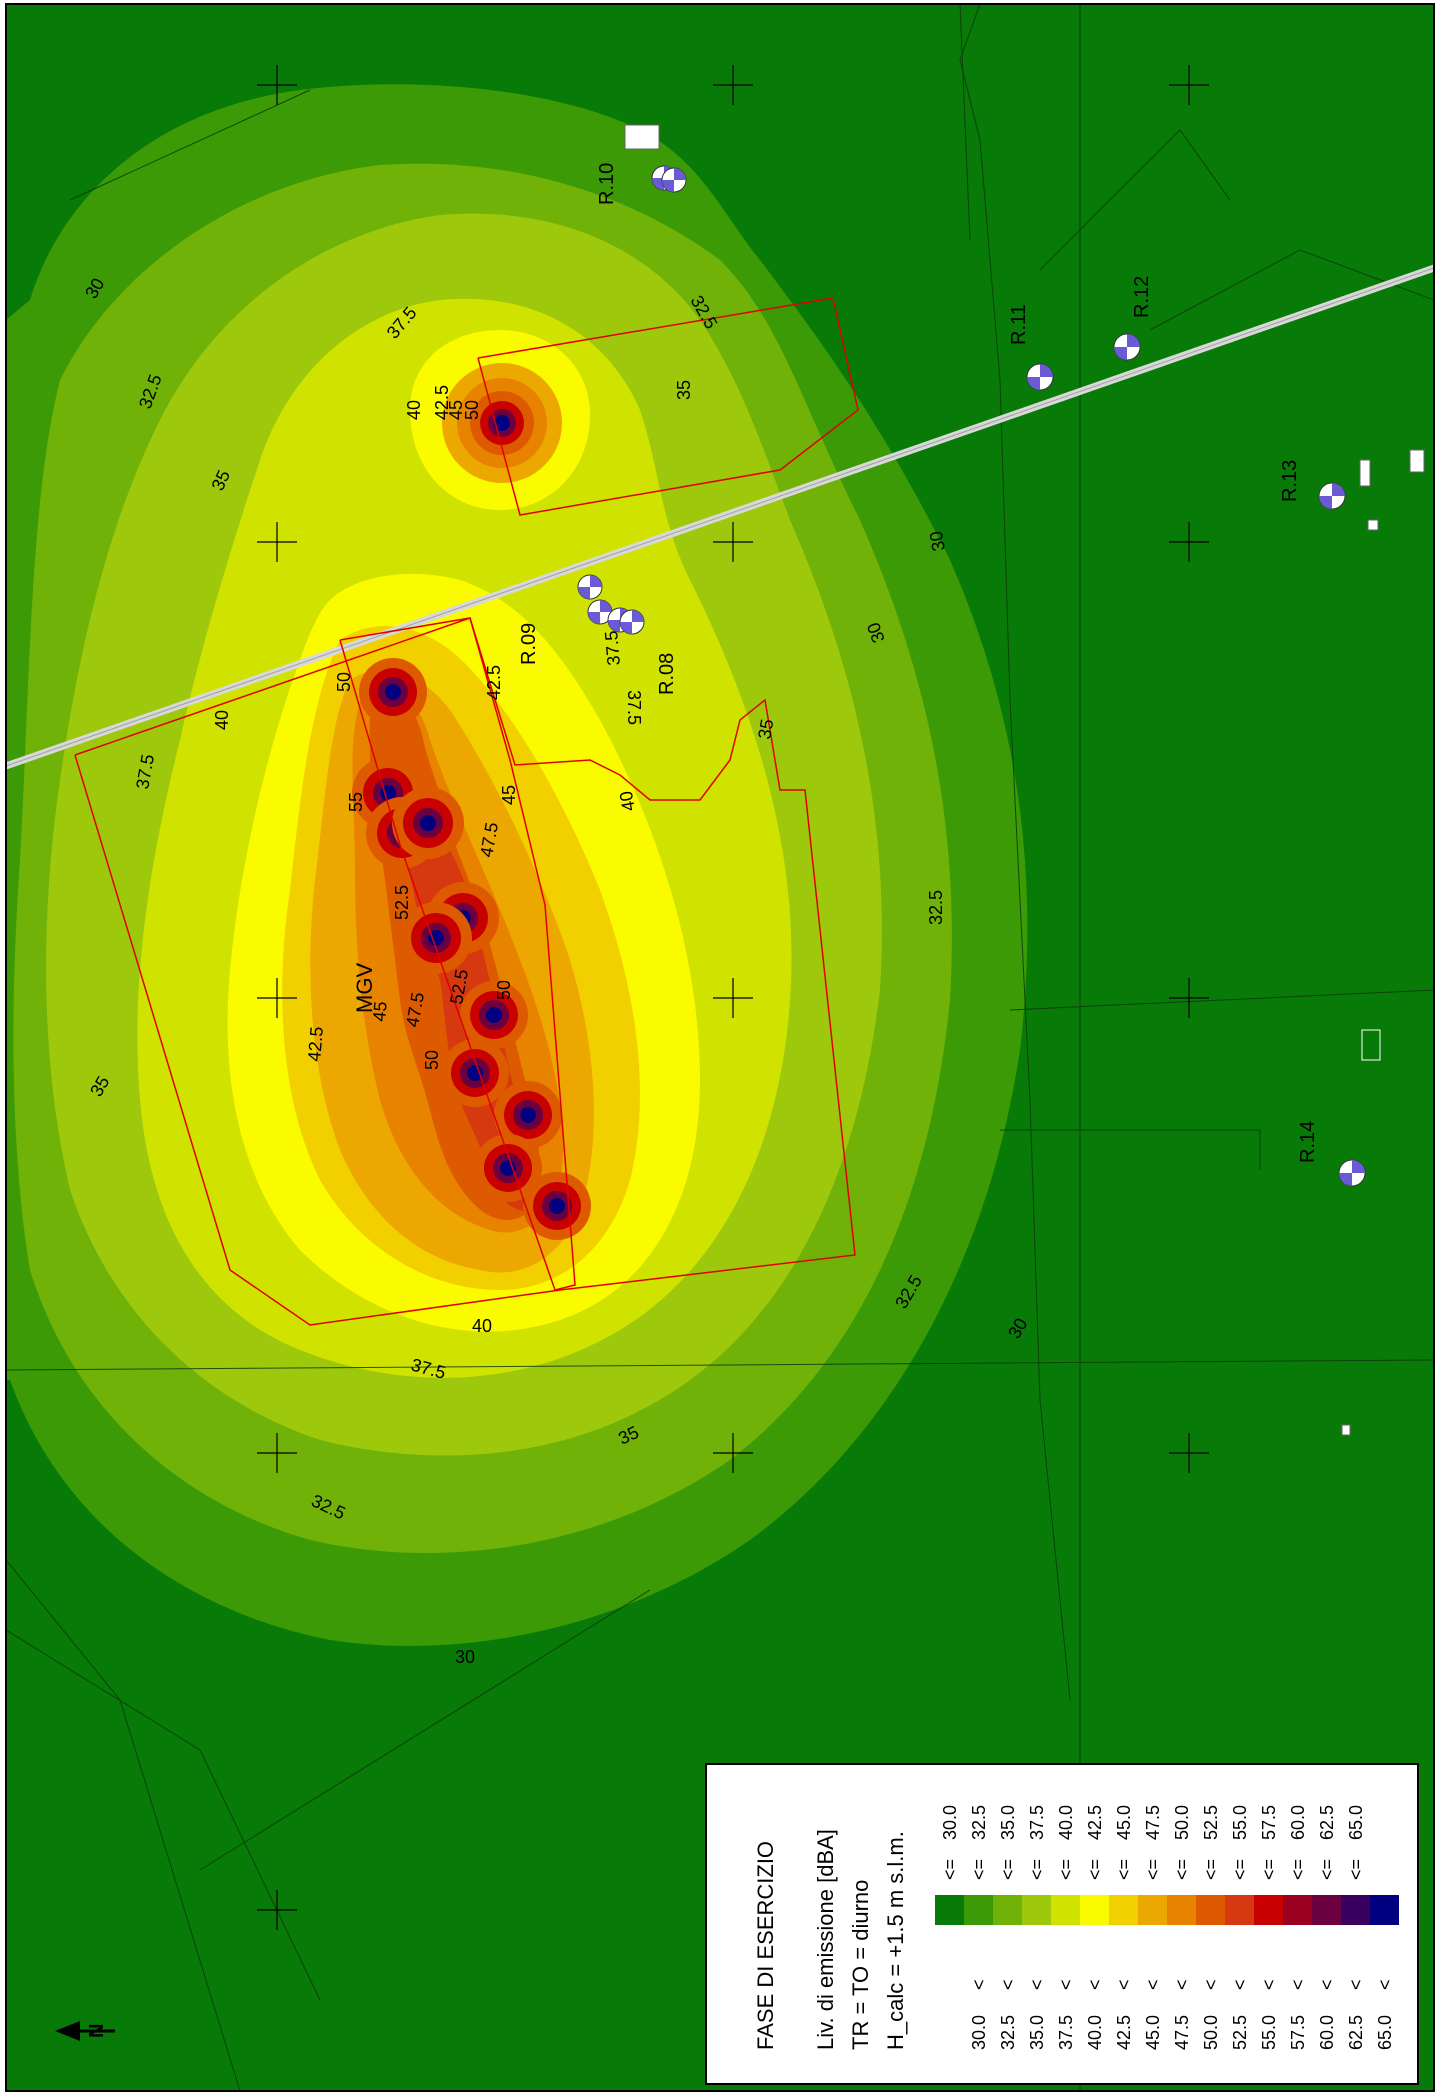 This screenshot has width=1439, height=2096. I want to click on legend-upper: 50.0, so click(1182, 1822).